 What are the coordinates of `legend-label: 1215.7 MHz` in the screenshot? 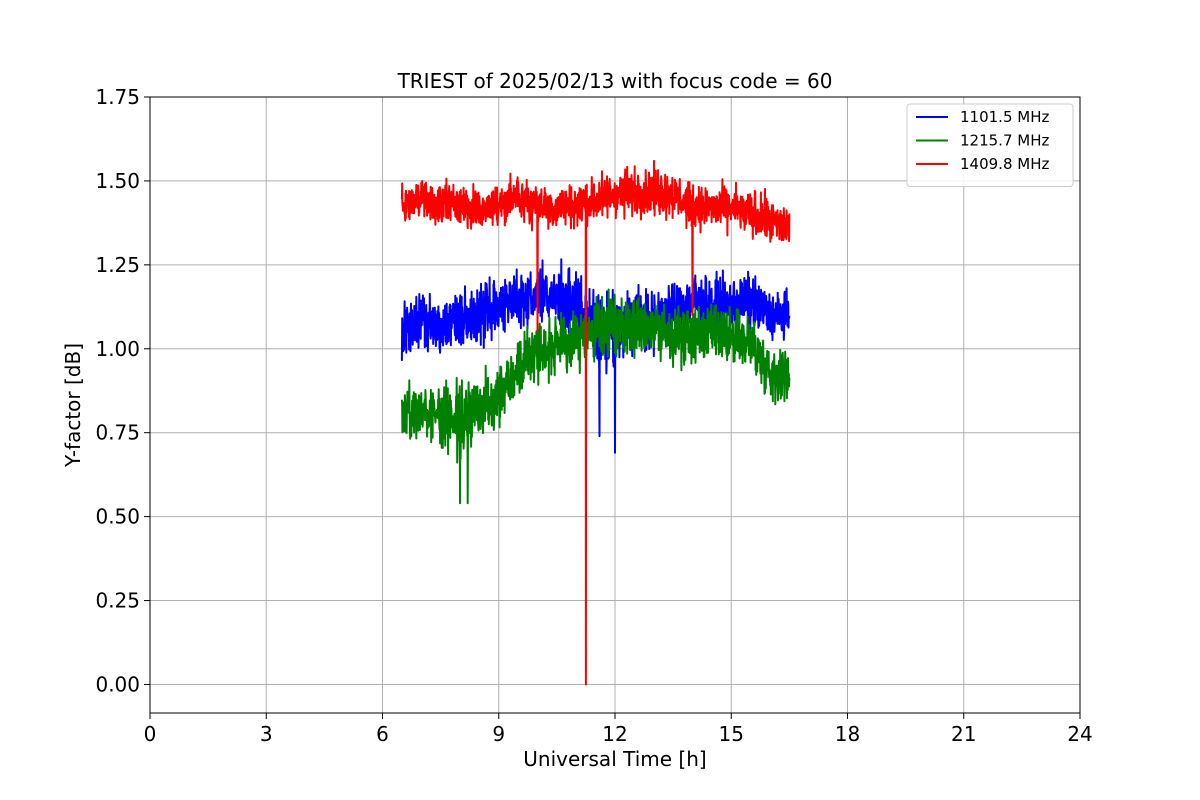 It's located at (1004, 141).